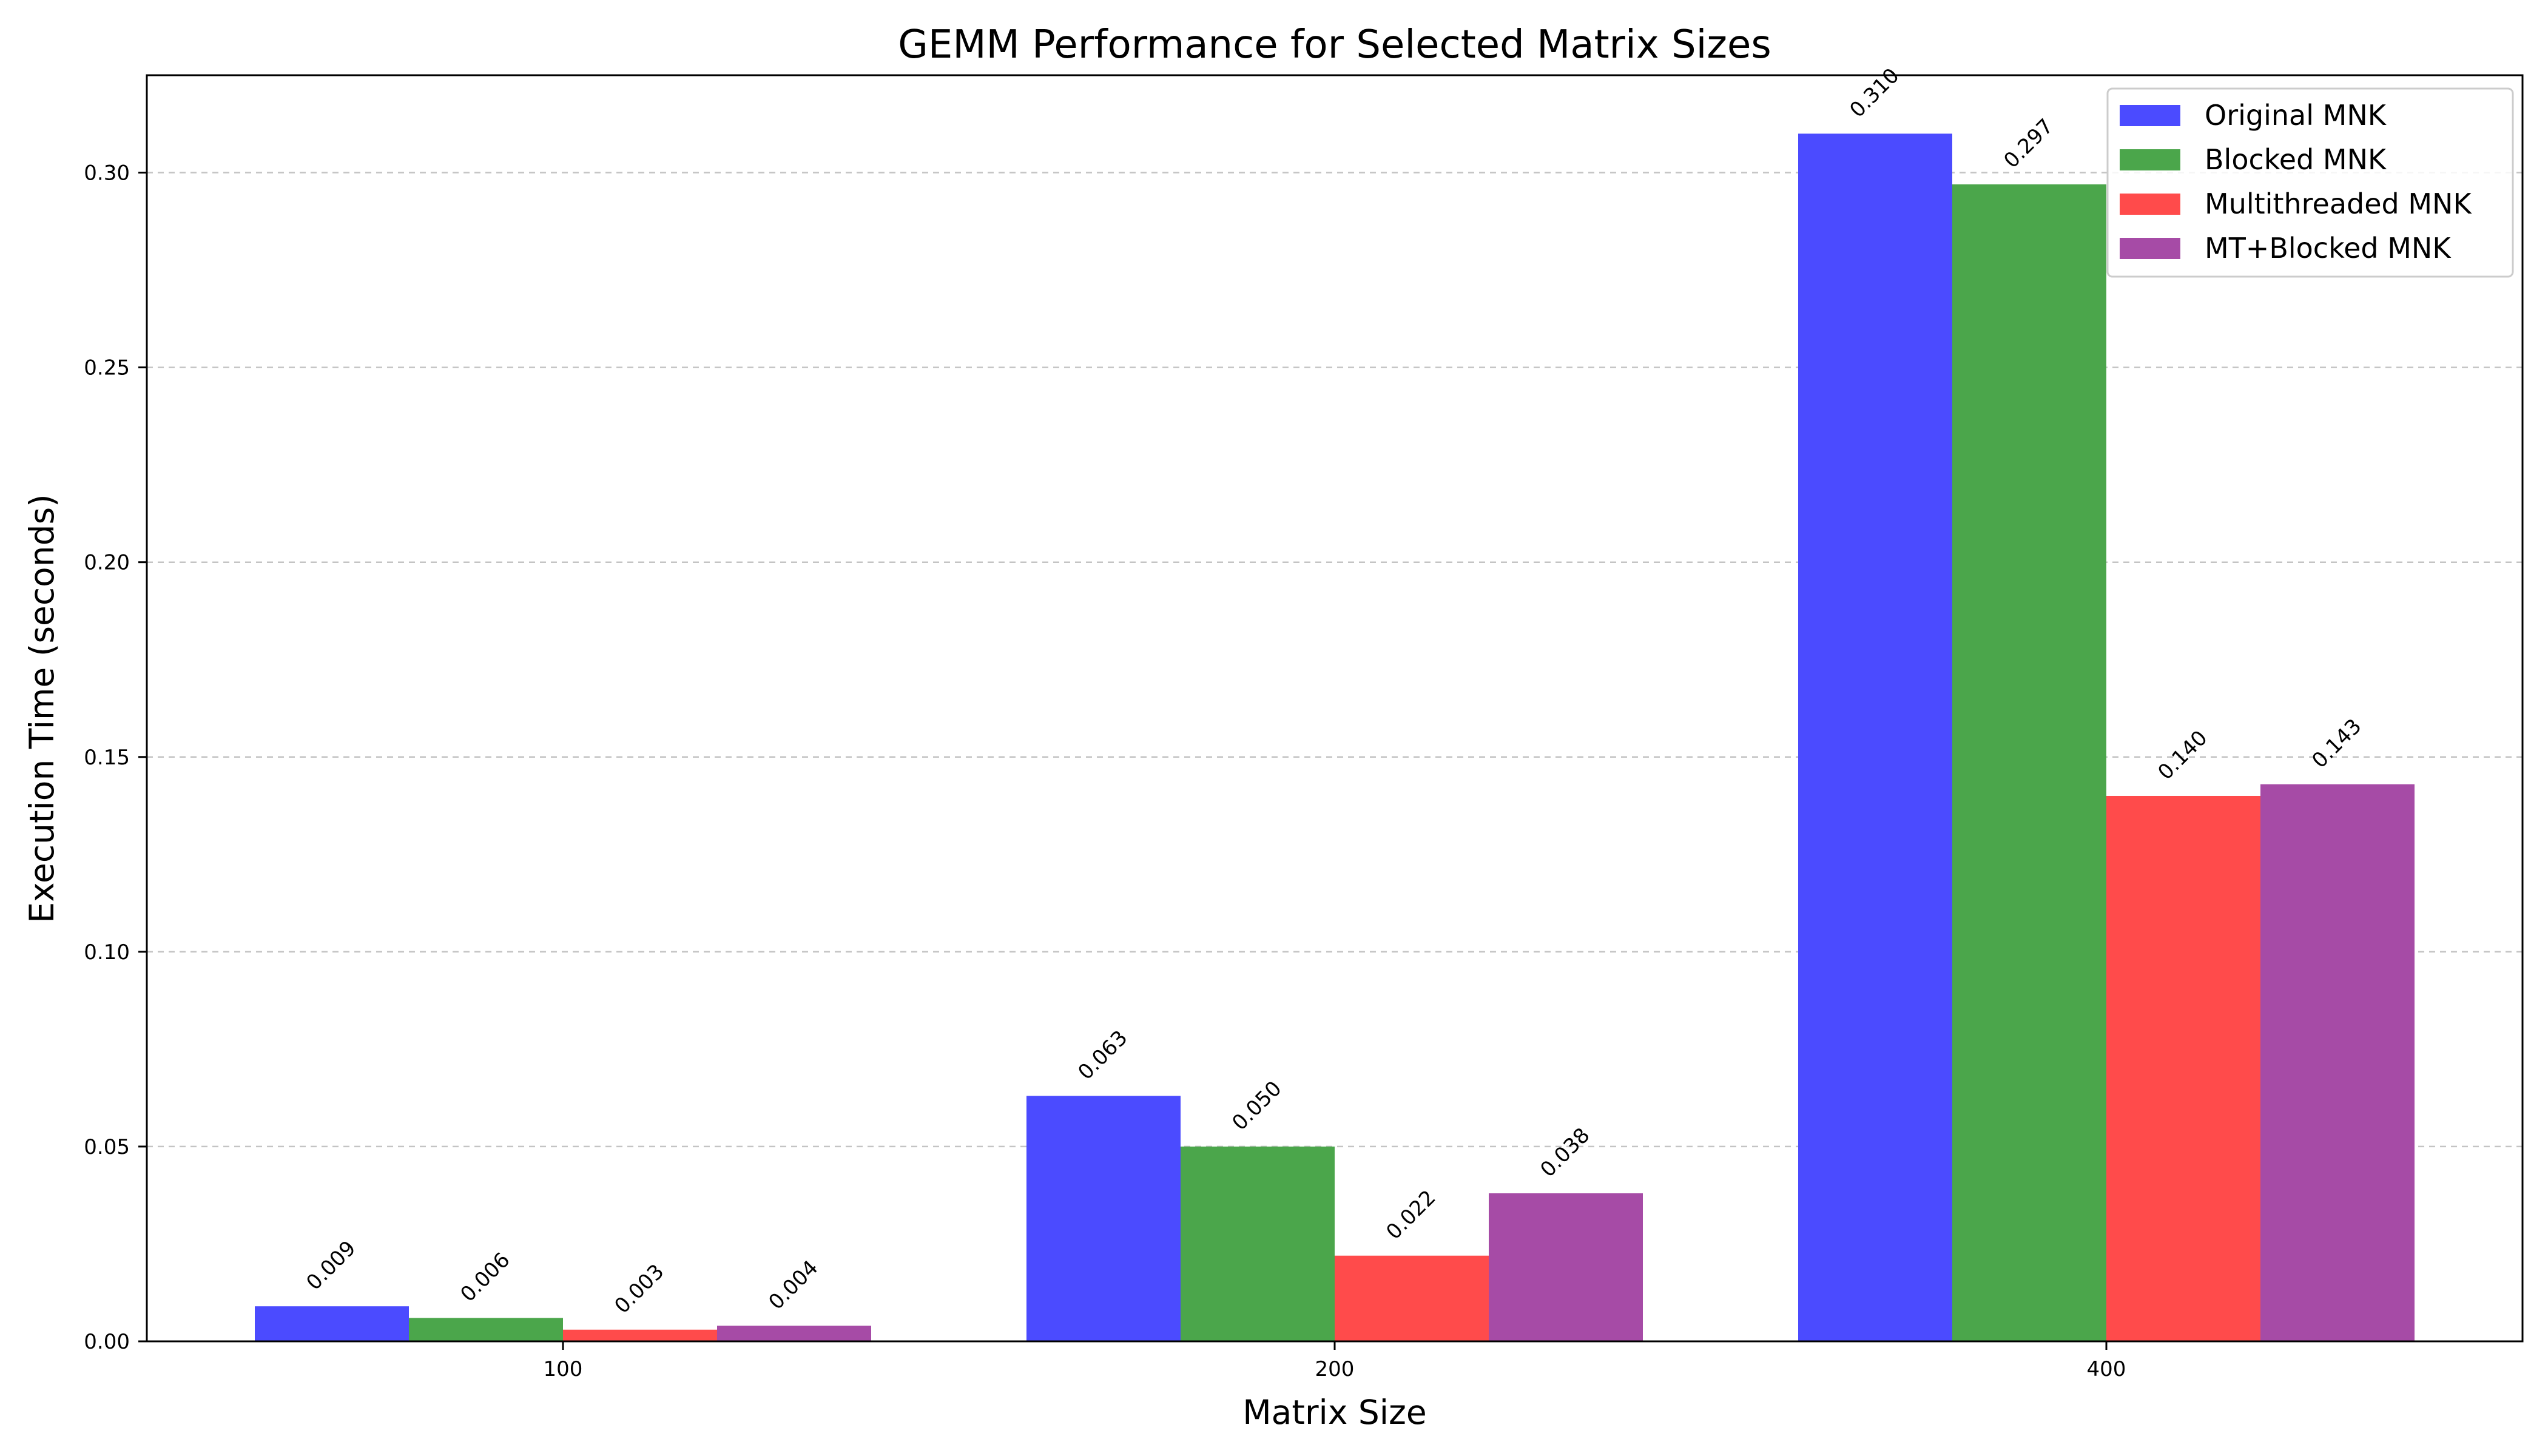 This screenshot has height=1456, width=2548. What do you see at coordinates (107, 758) in the screenshot?
I see `y-tick-label: 0.15` at bounding box center [107, 758].